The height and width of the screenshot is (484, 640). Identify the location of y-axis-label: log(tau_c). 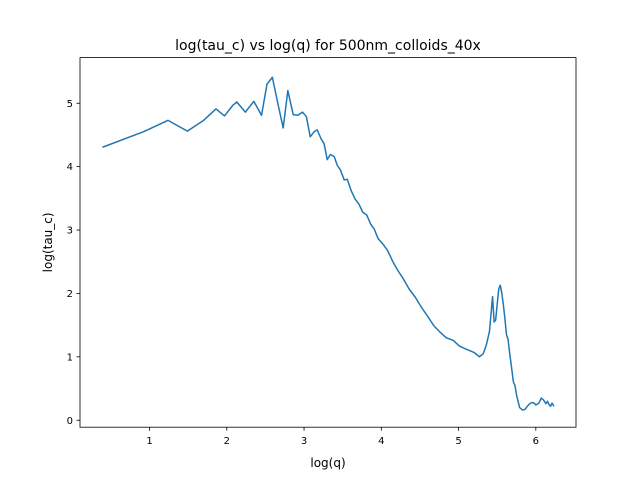
(48, 242).